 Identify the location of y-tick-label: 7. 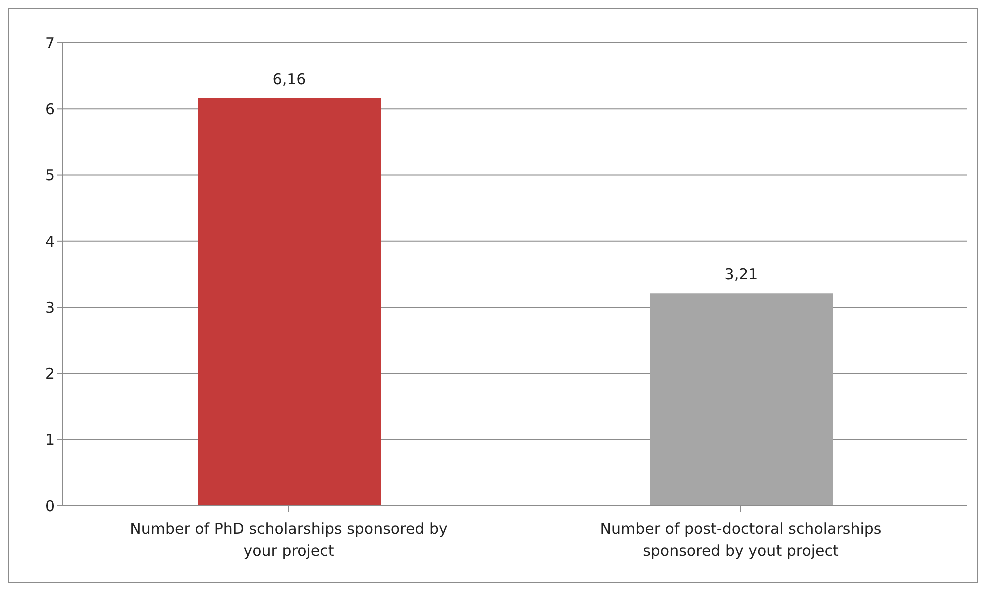
(50, 43).